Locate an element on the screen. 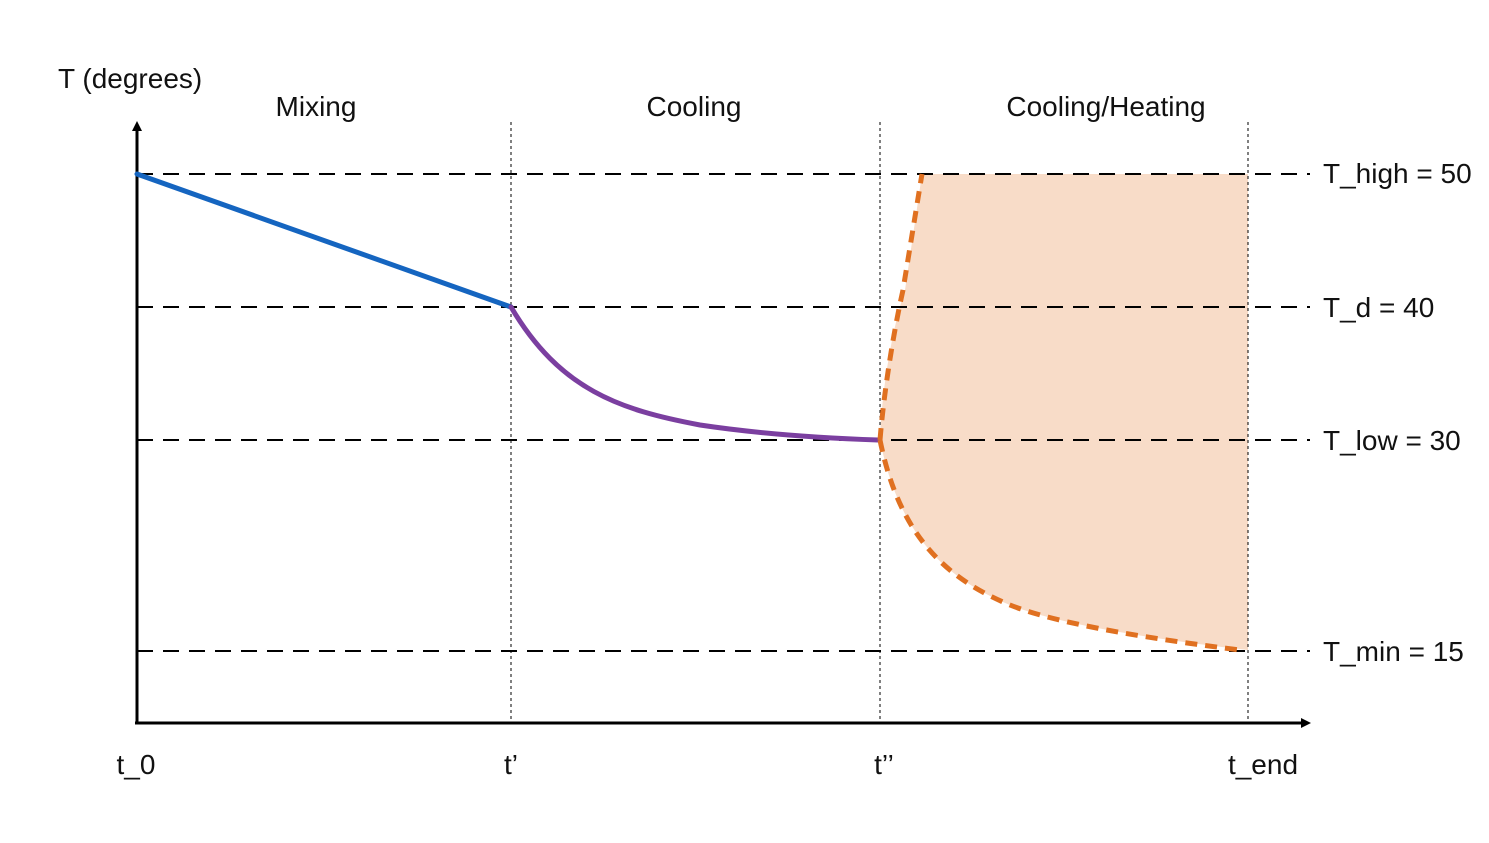 This screenshot has height=843, width=1489. phase-label-cooling: Cooling is located at coordinates (694, 106).